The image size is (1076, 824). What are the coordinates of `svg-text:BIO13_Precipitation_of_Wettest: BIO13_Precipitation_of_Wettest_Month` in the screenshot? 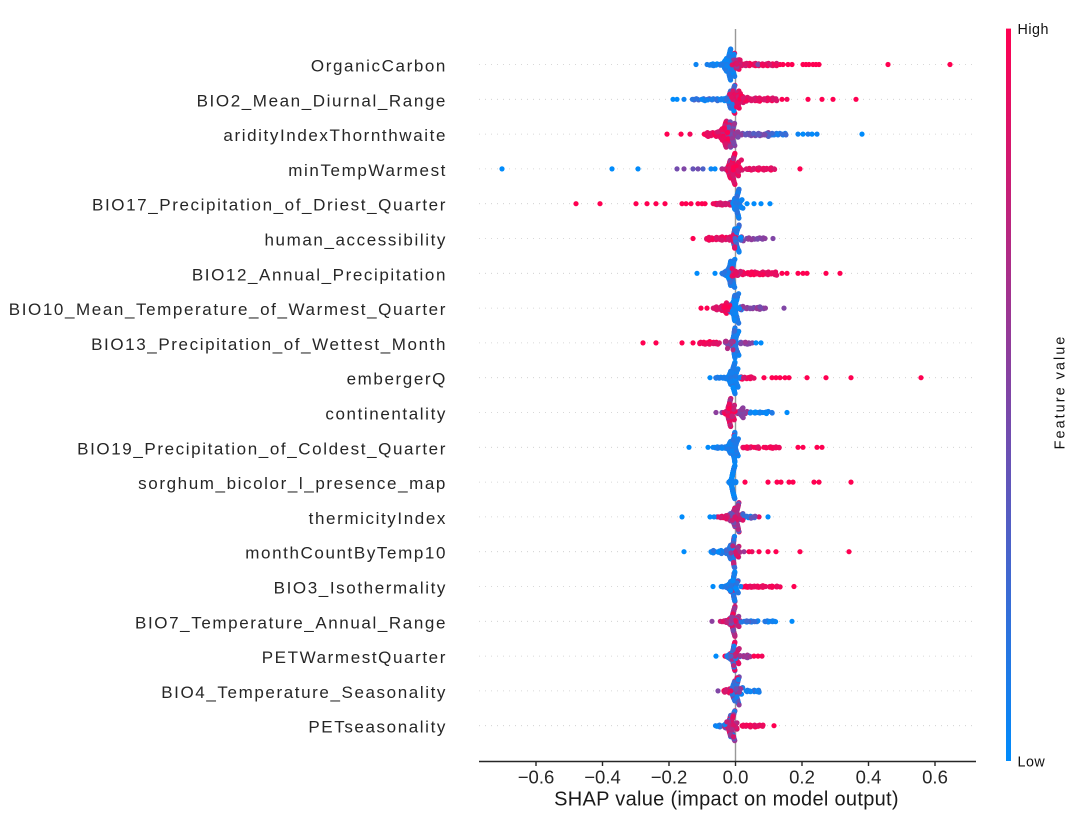 It's located at (269, 344).